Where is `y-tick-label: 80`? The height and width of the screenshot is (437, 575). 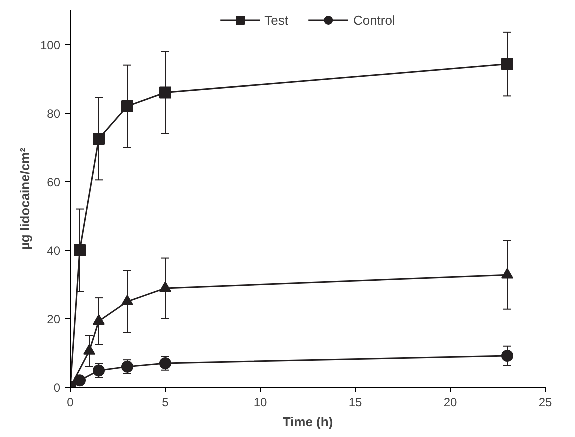
y-tick-label: 80 is located at coordinates (54, 113).